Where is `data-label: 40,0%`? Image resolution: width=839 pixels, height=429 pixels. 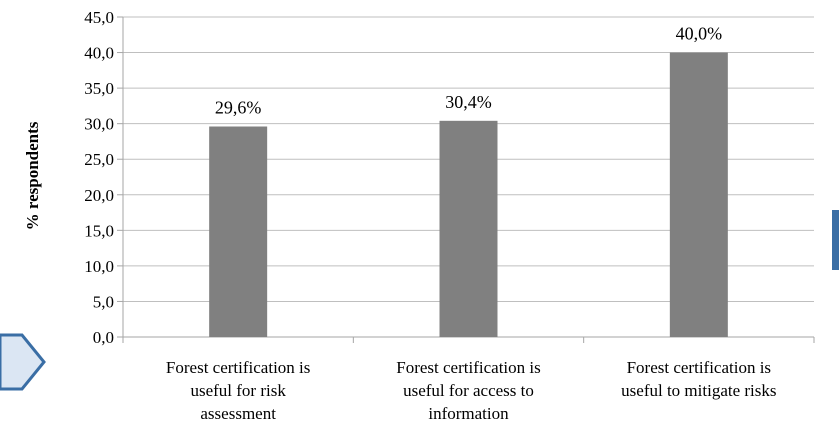
data-label: 40,0% is located at coordinates (699, 34).